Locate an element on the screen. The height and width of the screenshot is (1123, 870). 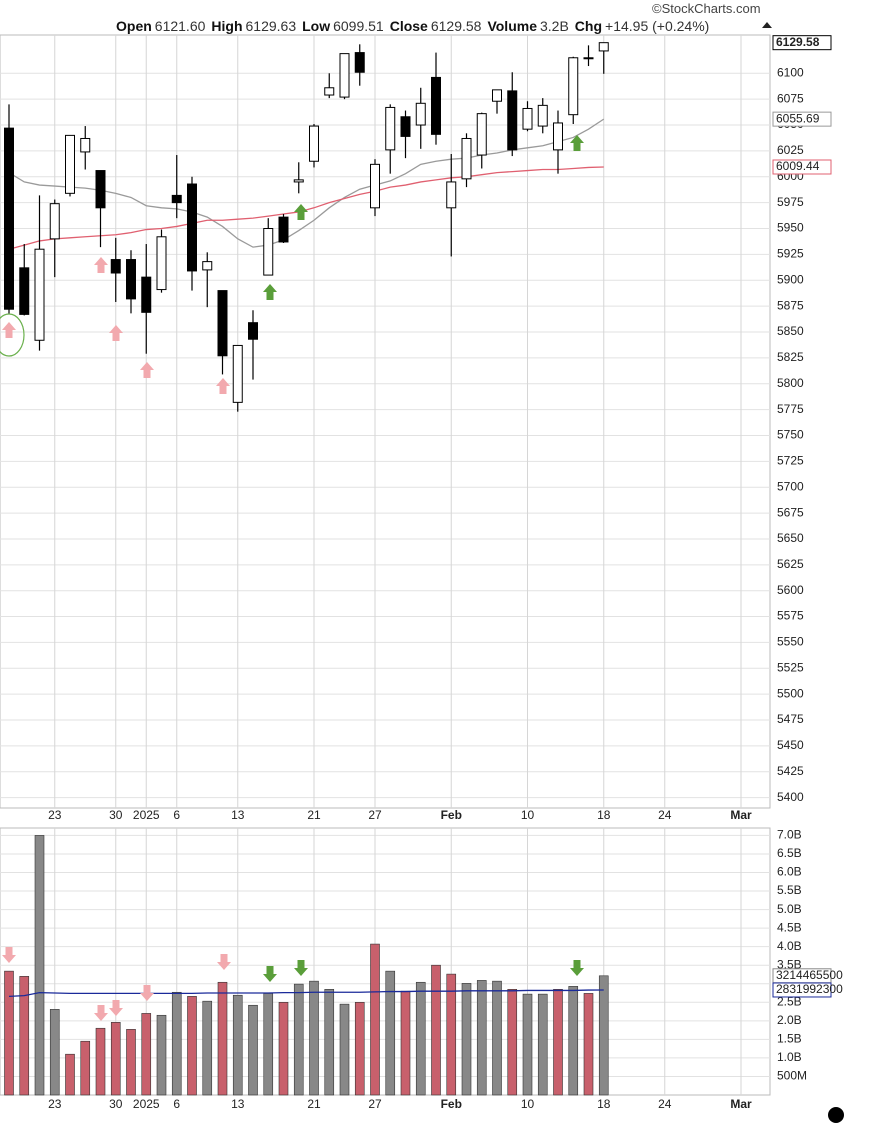
last-value-label: 6129.58 is located at coordinates (802, 43).